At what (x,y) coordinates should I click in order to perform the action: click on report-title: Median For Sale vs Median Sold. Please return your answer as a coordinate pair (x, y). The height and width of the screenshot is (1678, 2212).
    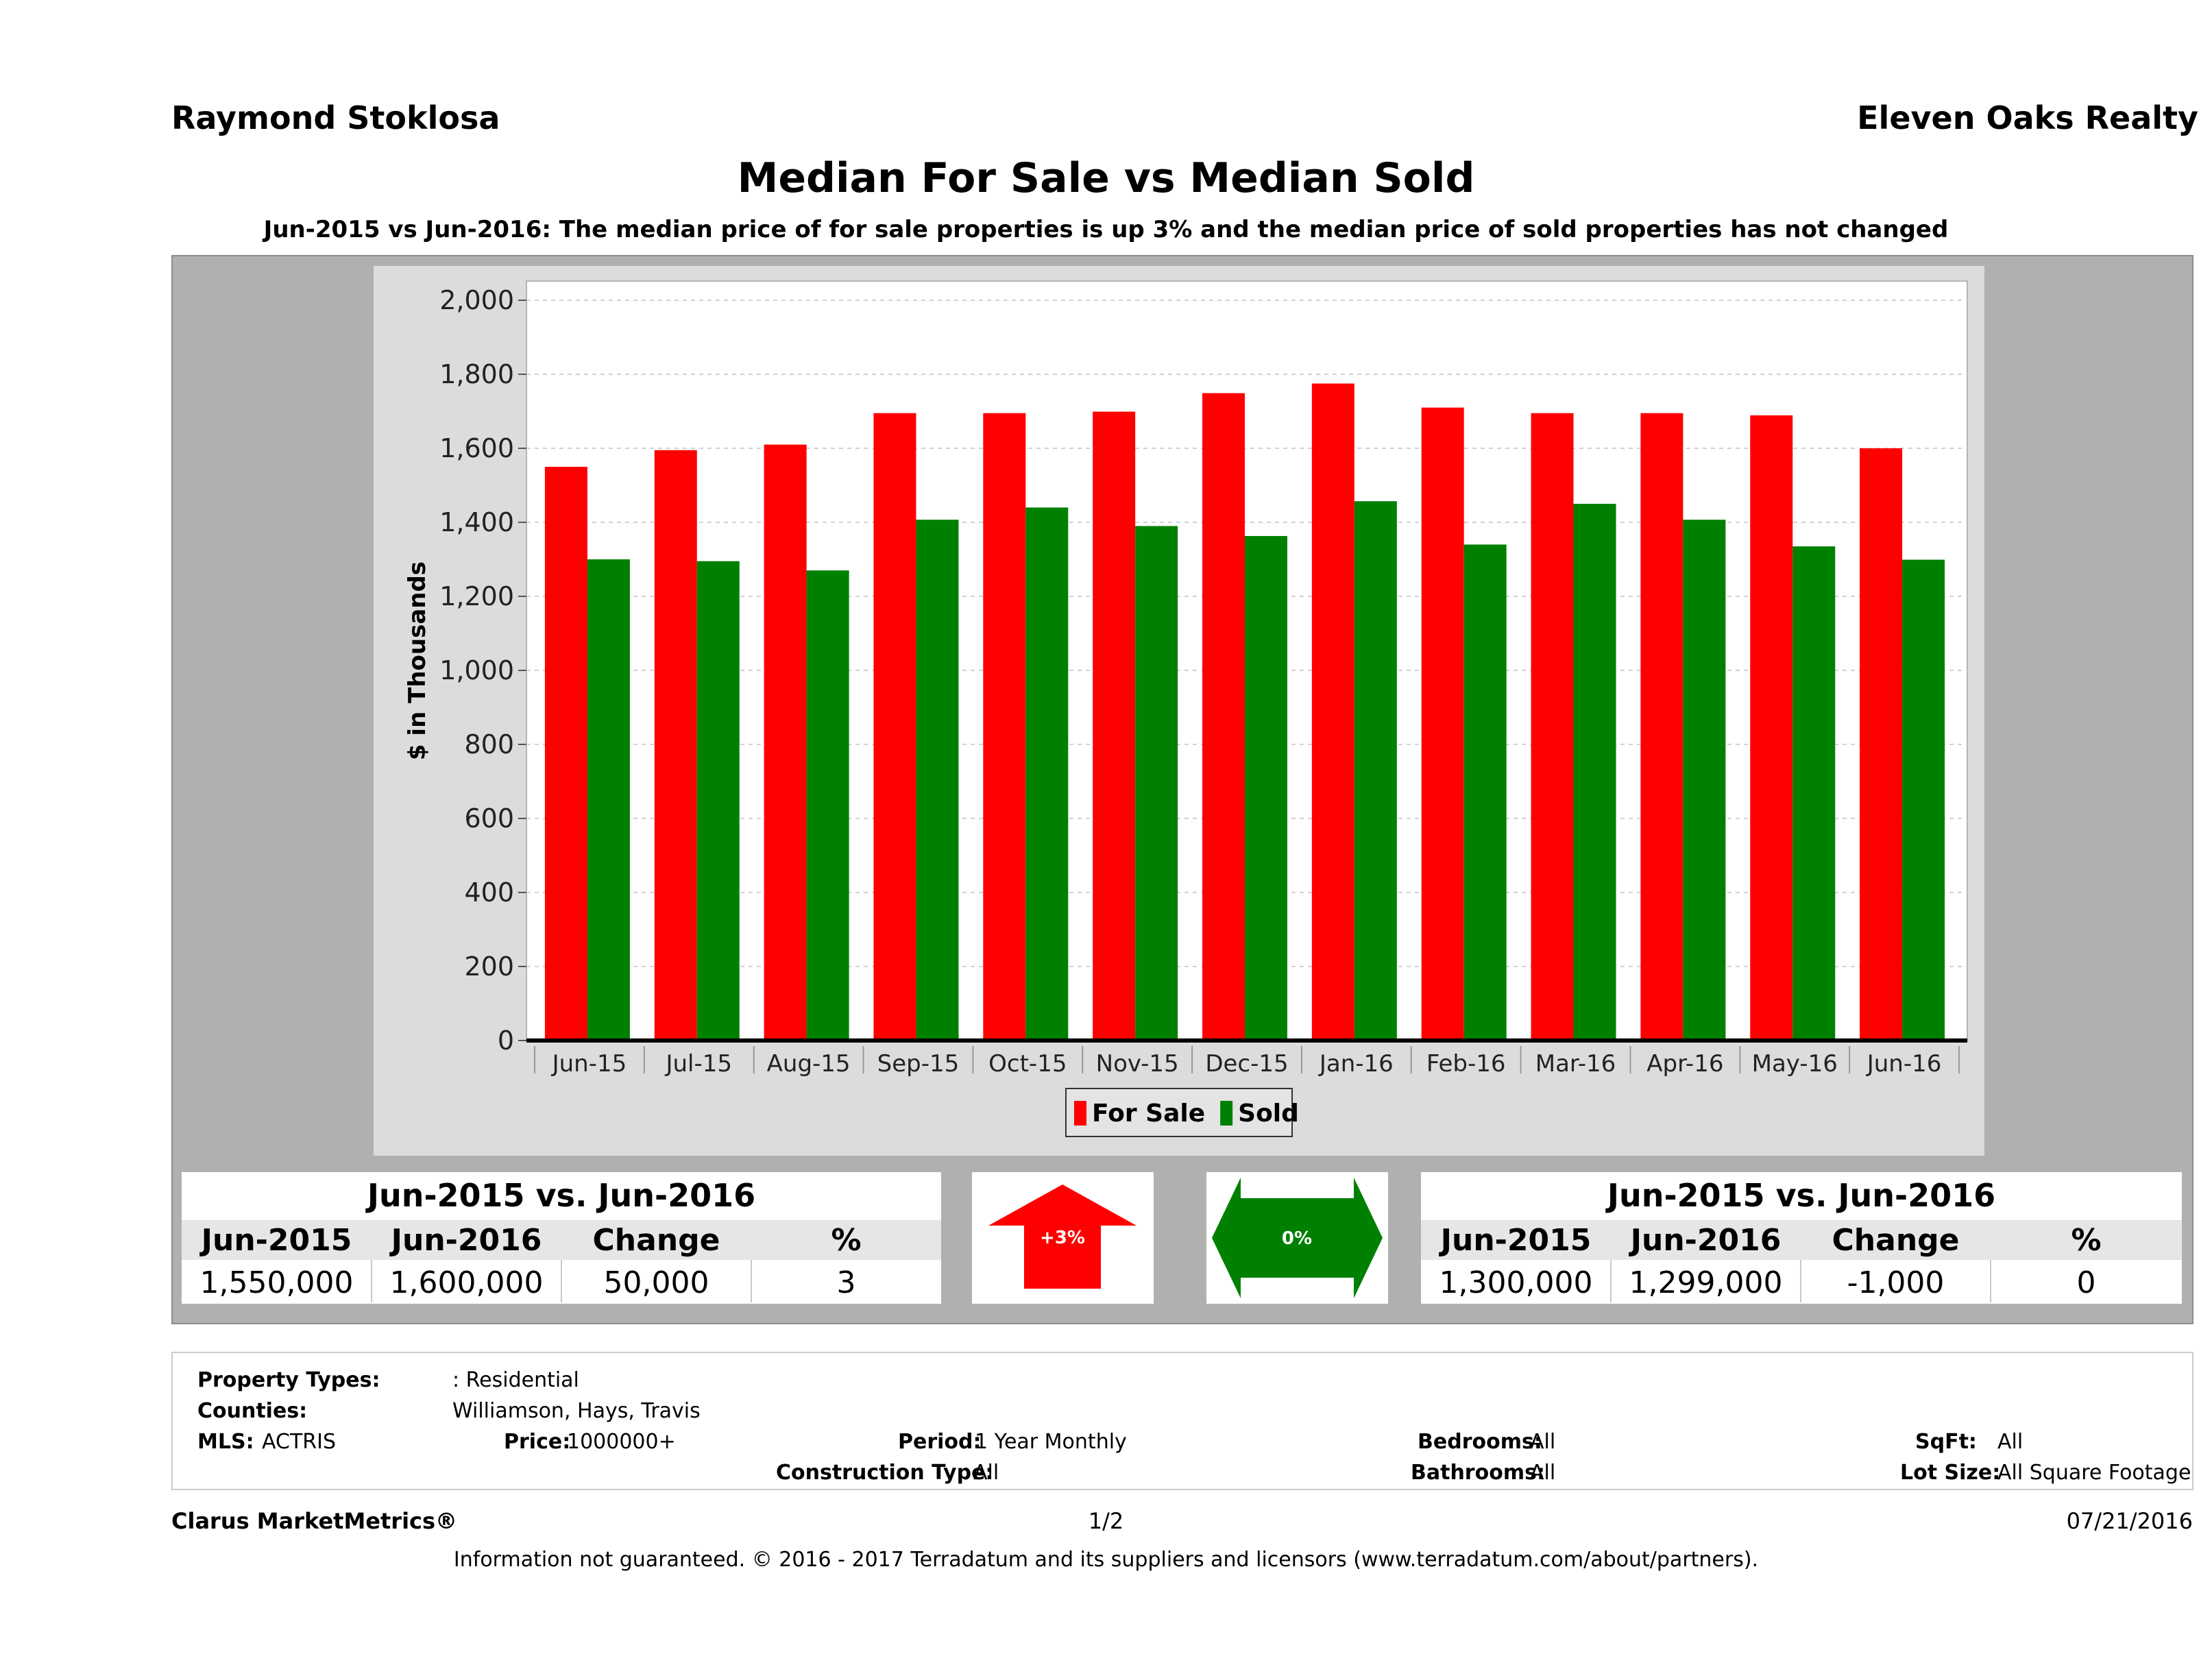
    Looking at the image, I should click on (1106, 178).